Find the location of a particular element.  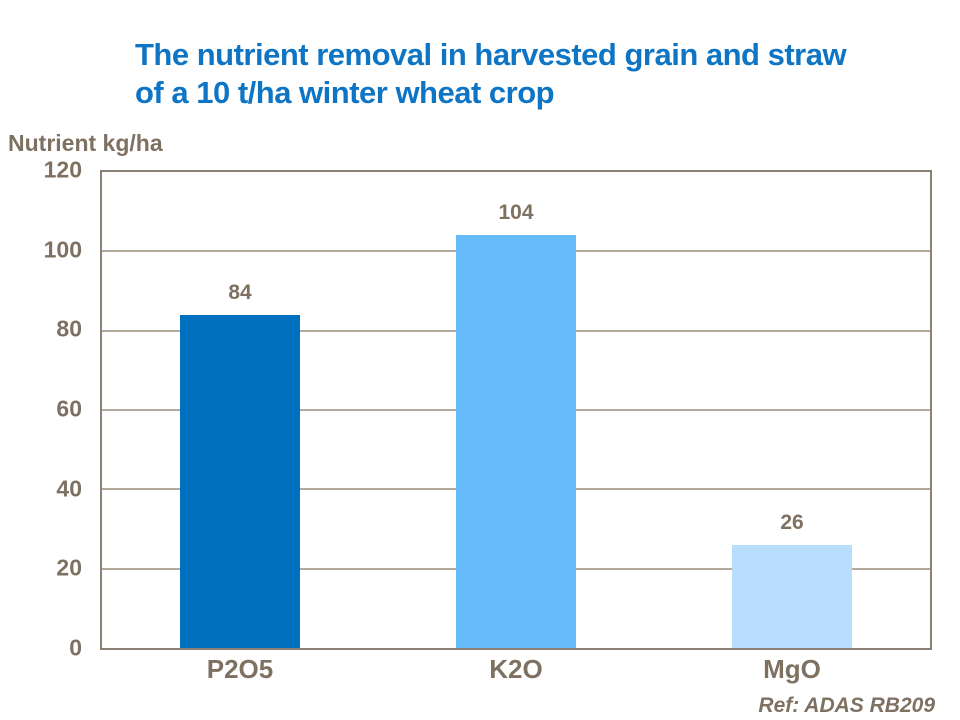

y-tick-label-80: 80 is located at coordinates (69, 328).